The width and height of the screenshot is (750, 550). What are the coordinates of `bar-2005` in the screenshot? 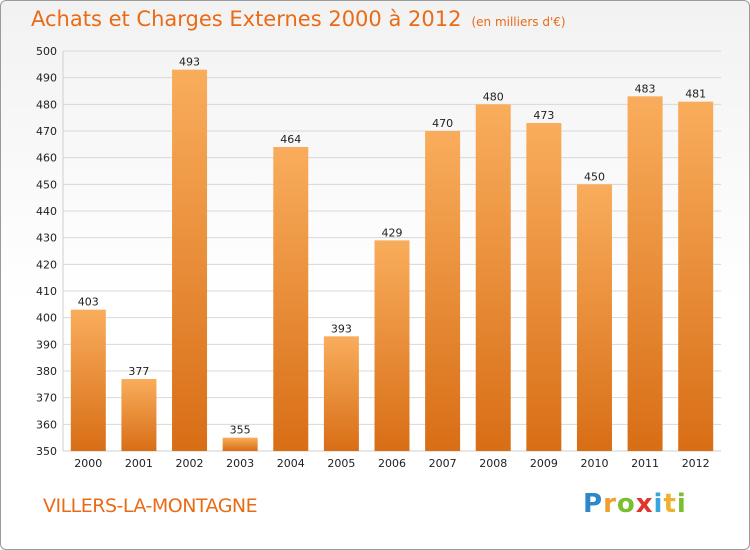 It's located at (341, 393).